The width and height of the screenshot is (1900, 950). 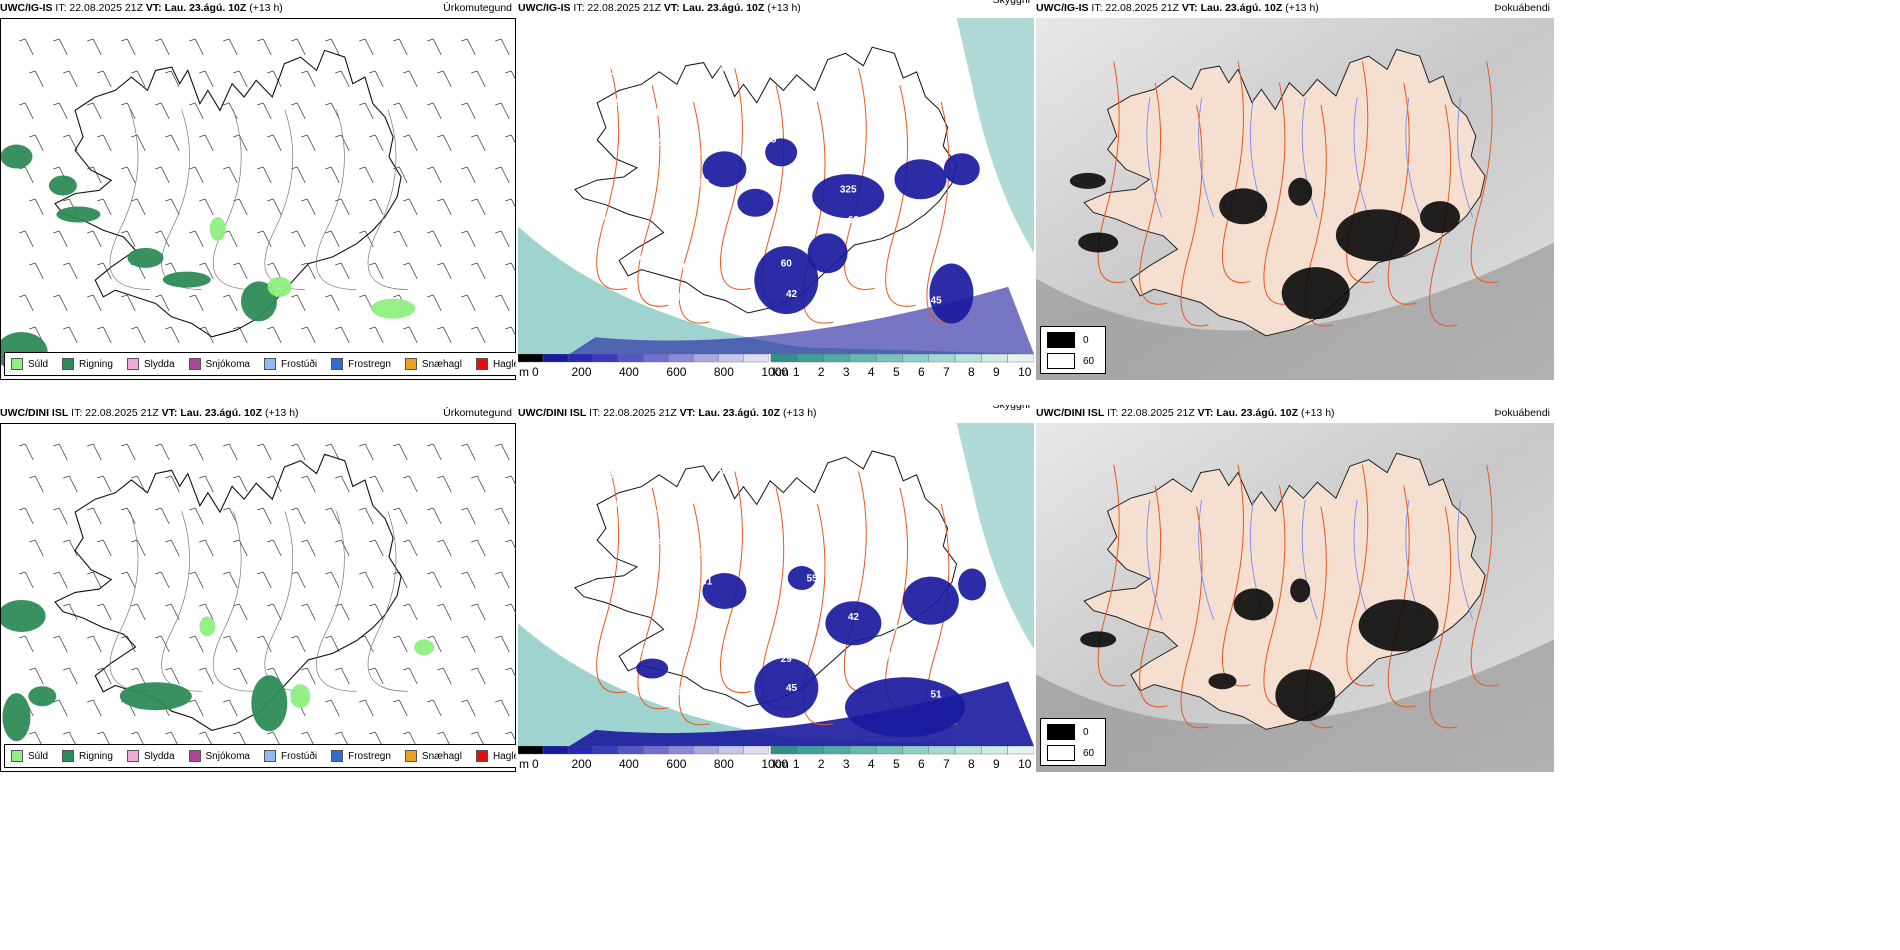 What do you see at coordinates (676, 764) in the screenshot?
I see `colorbar-tick: 600` at bounding box center [676, 764].